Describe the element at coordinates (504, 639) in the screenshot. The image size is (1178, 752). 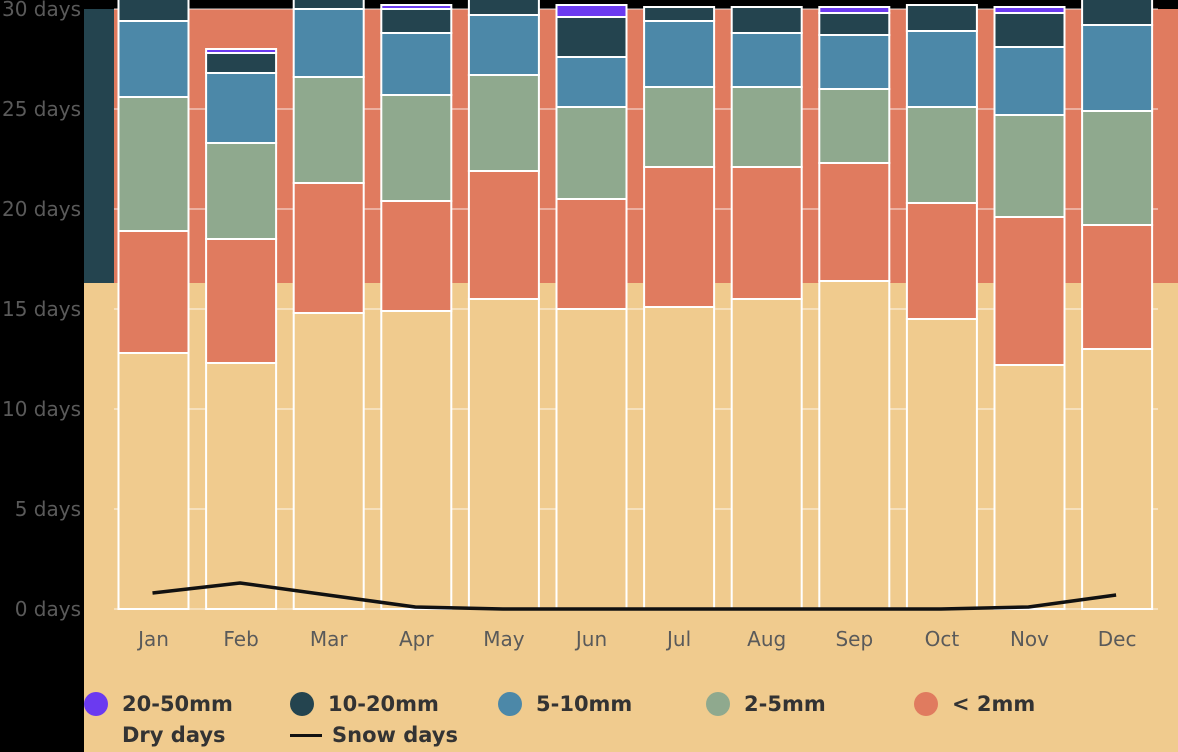
I see `x-tick-label: May` at that location.